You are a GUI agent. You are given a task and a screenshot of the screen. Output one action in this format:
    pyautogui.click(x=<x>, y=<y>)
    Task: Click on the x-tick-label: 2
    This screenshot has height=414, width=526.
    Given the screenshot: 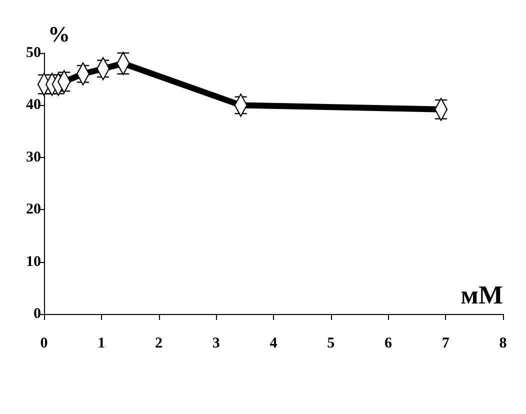 What is the action you would take?
    pyautogui.click(x=158, y=344)
    